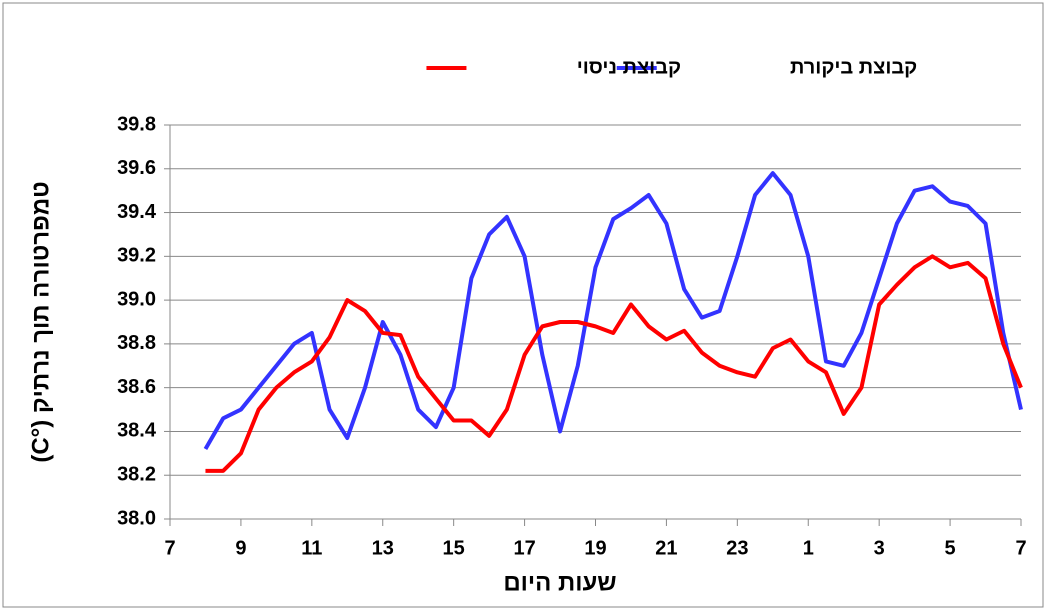 This screenshot has height=611, width=1047. What do you see at coordinates (879, 548) in the screenshot?
I see `x-tick-label: 3` at bounding box center [879, 548].